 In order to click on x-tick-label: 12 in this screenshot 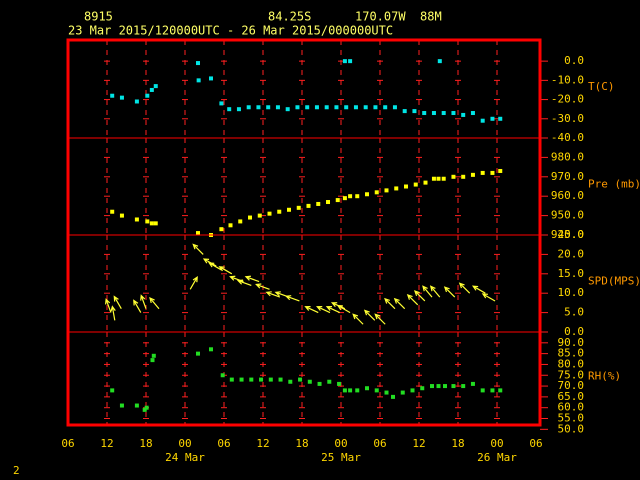, I will do `click(418, 443)`.